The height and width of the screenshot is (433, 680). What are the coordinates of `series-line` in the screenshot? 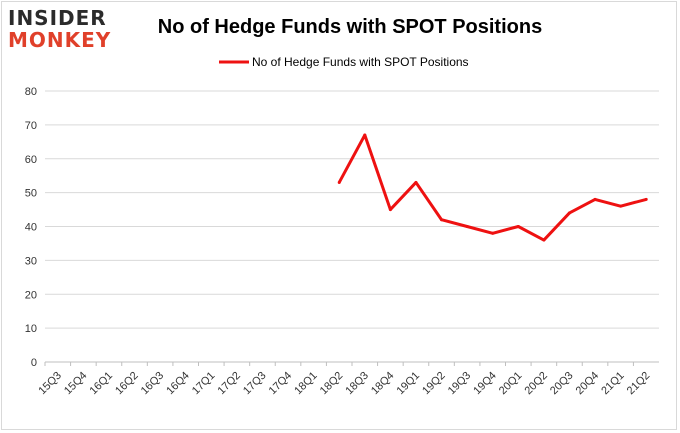 It's located at (492, 187).